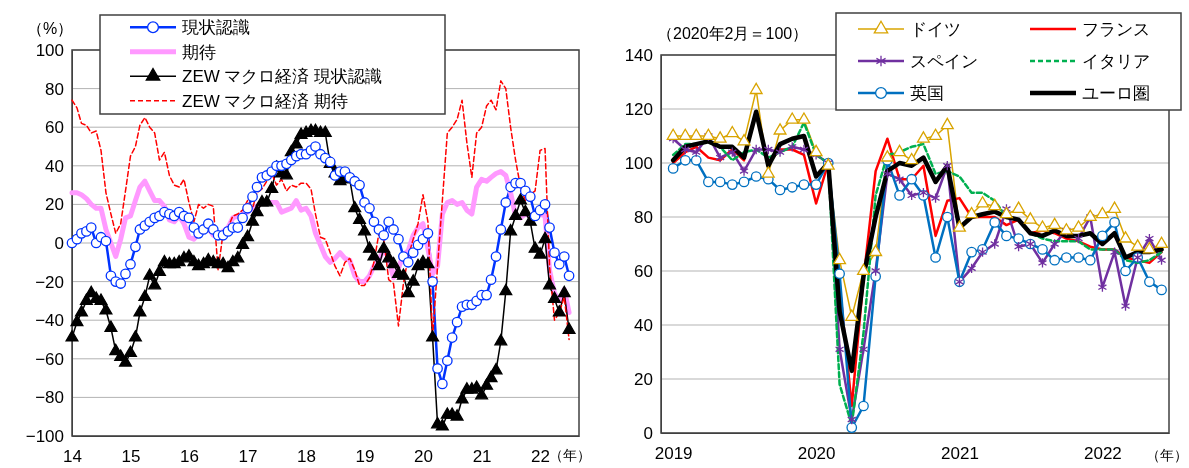 Image resolution: width=1189 pixels, height=468 pixels. Describe the element at coordinates (1116, 30) in the screenshot. I see `legend-label: フランス` at that location.